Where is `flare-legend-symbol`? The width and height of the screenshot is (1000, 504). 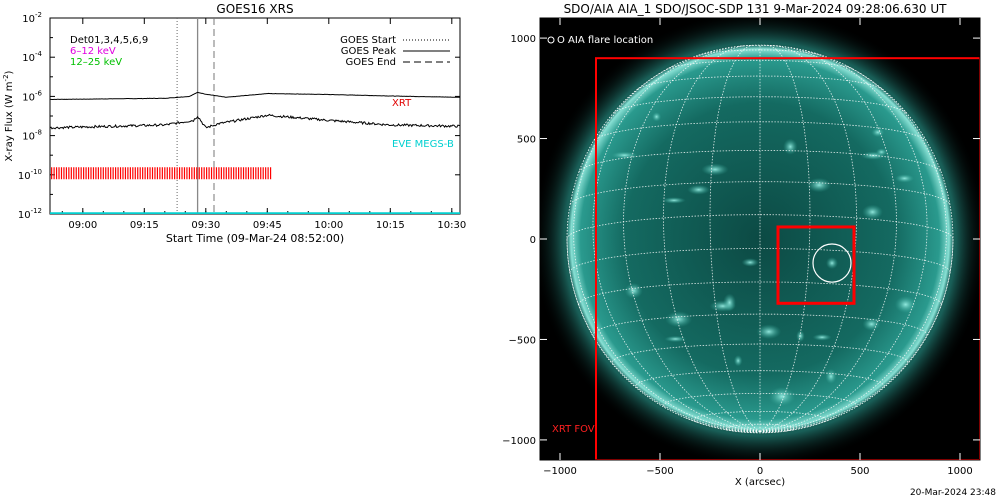 flare-legend-symbol is located at coordinates (551, 40).